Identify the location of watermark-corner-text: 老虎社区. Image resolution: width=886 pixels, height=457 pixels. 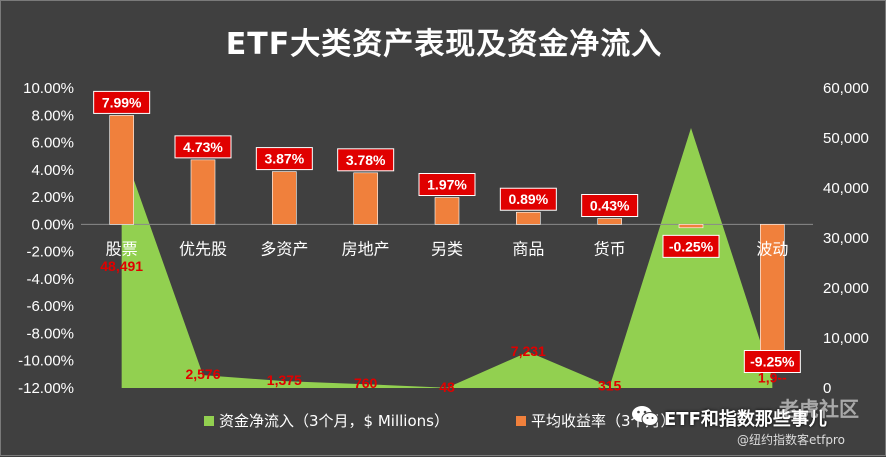
(819, 409).